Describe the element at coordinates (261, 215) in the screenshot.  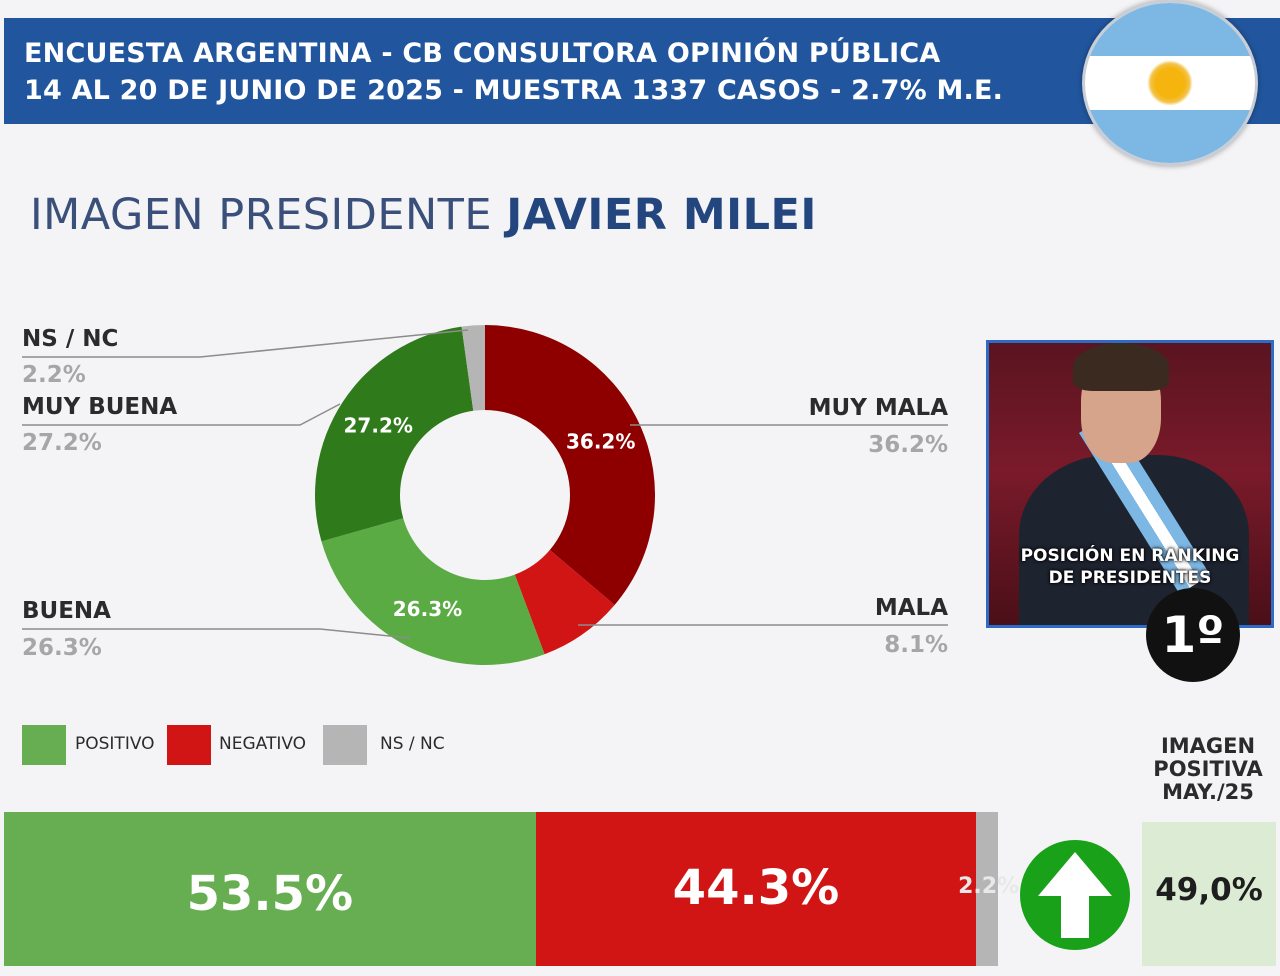
I see `title-prefix: IMAGEN PRESIDENTE` at that location.